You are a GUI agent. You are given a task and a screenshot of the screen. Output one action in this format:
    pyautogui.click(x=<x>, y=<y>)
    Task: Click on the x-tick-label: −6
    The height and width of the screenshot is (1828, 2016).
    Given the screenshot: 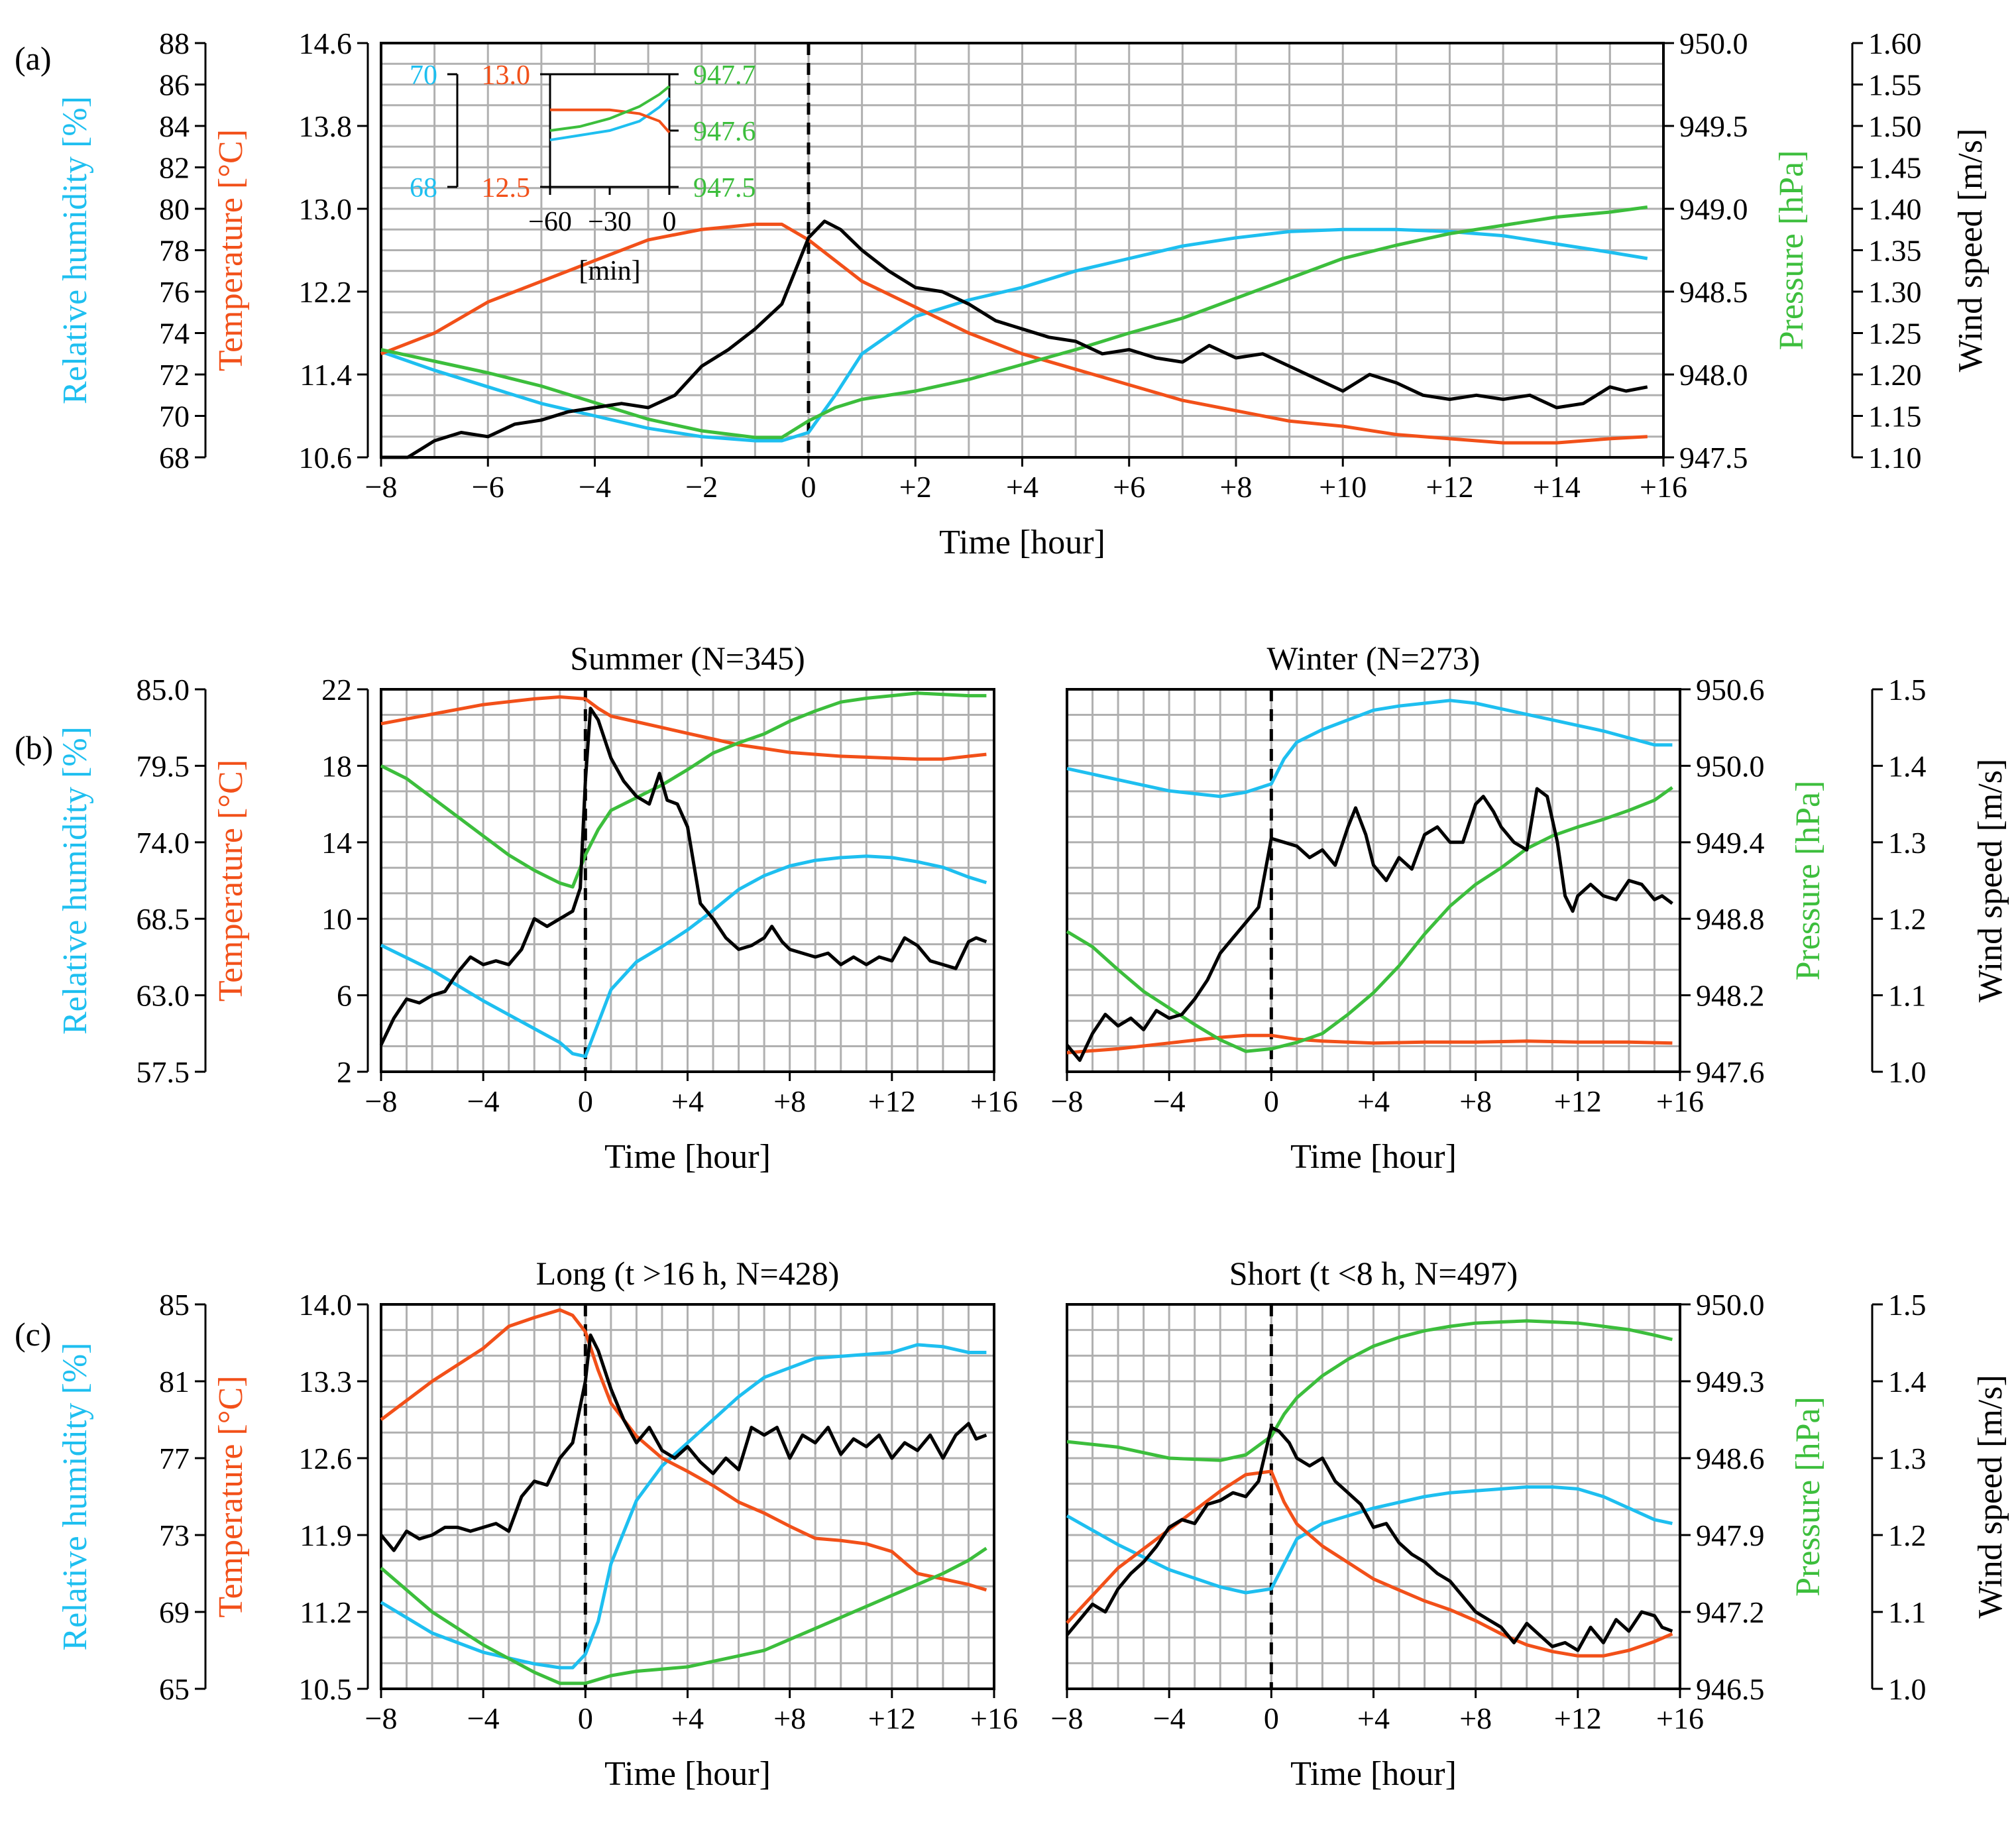 What is the action you would take?
    pyautogui.click(x=488, y=487)
    